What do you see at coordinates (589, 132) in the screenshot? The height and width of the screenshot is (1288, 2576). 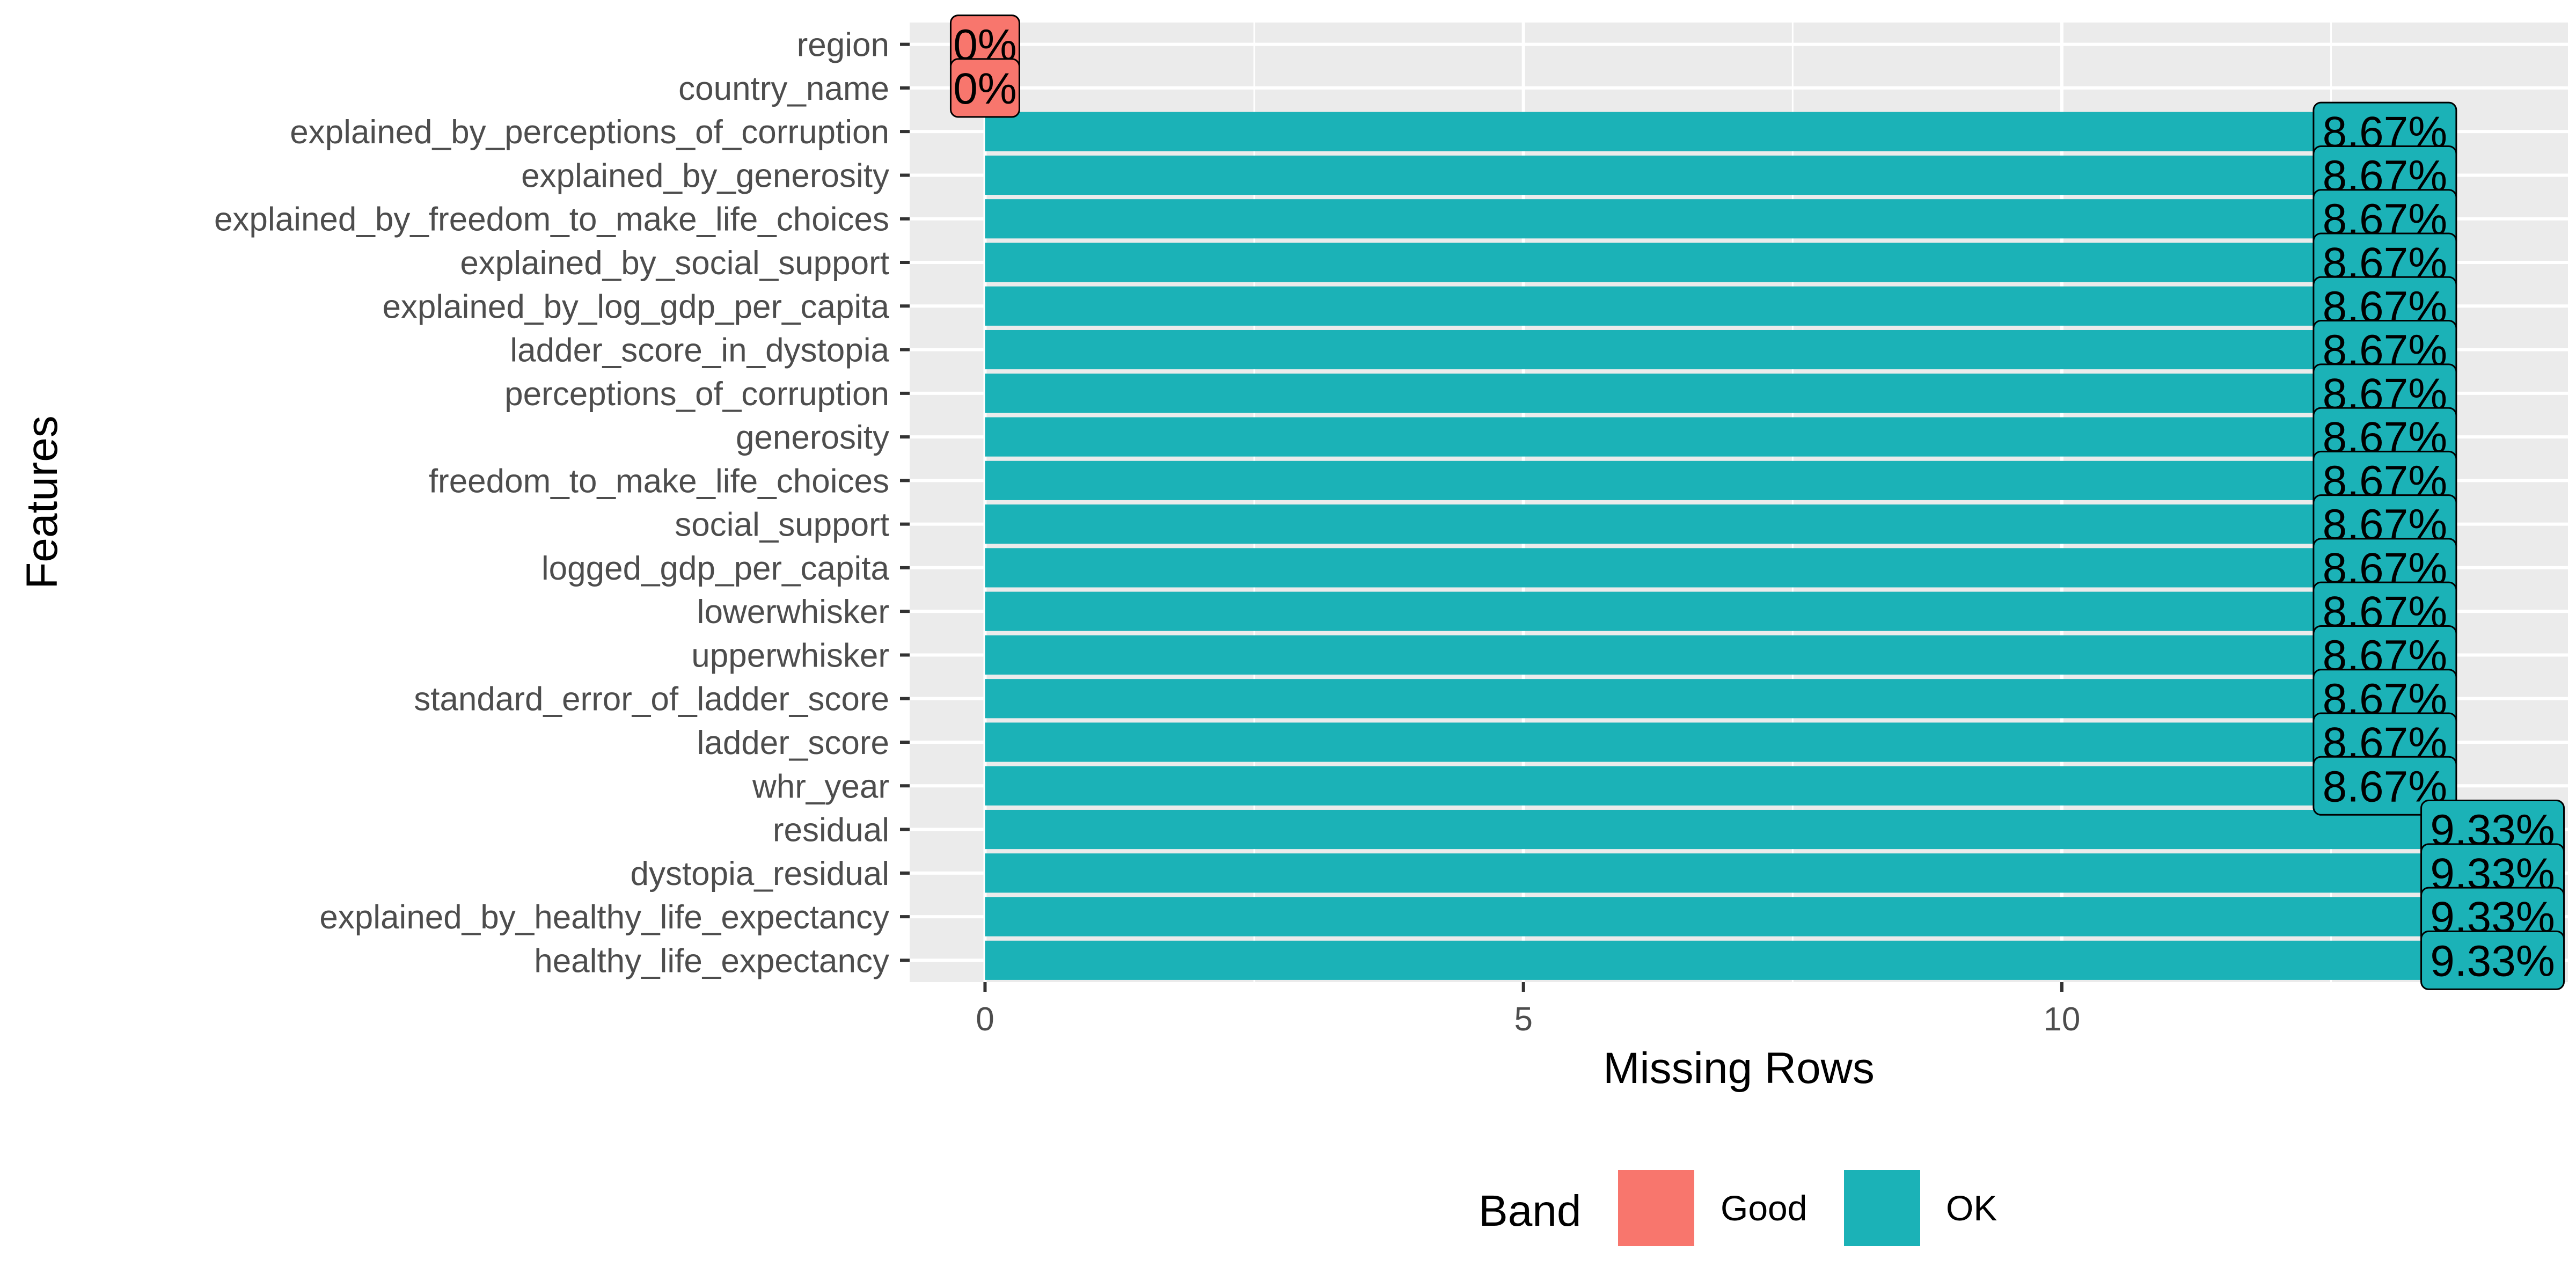 I see `y-tick-label: explained_by_perceptions_of_corruption` at bounding box center [589, 132].